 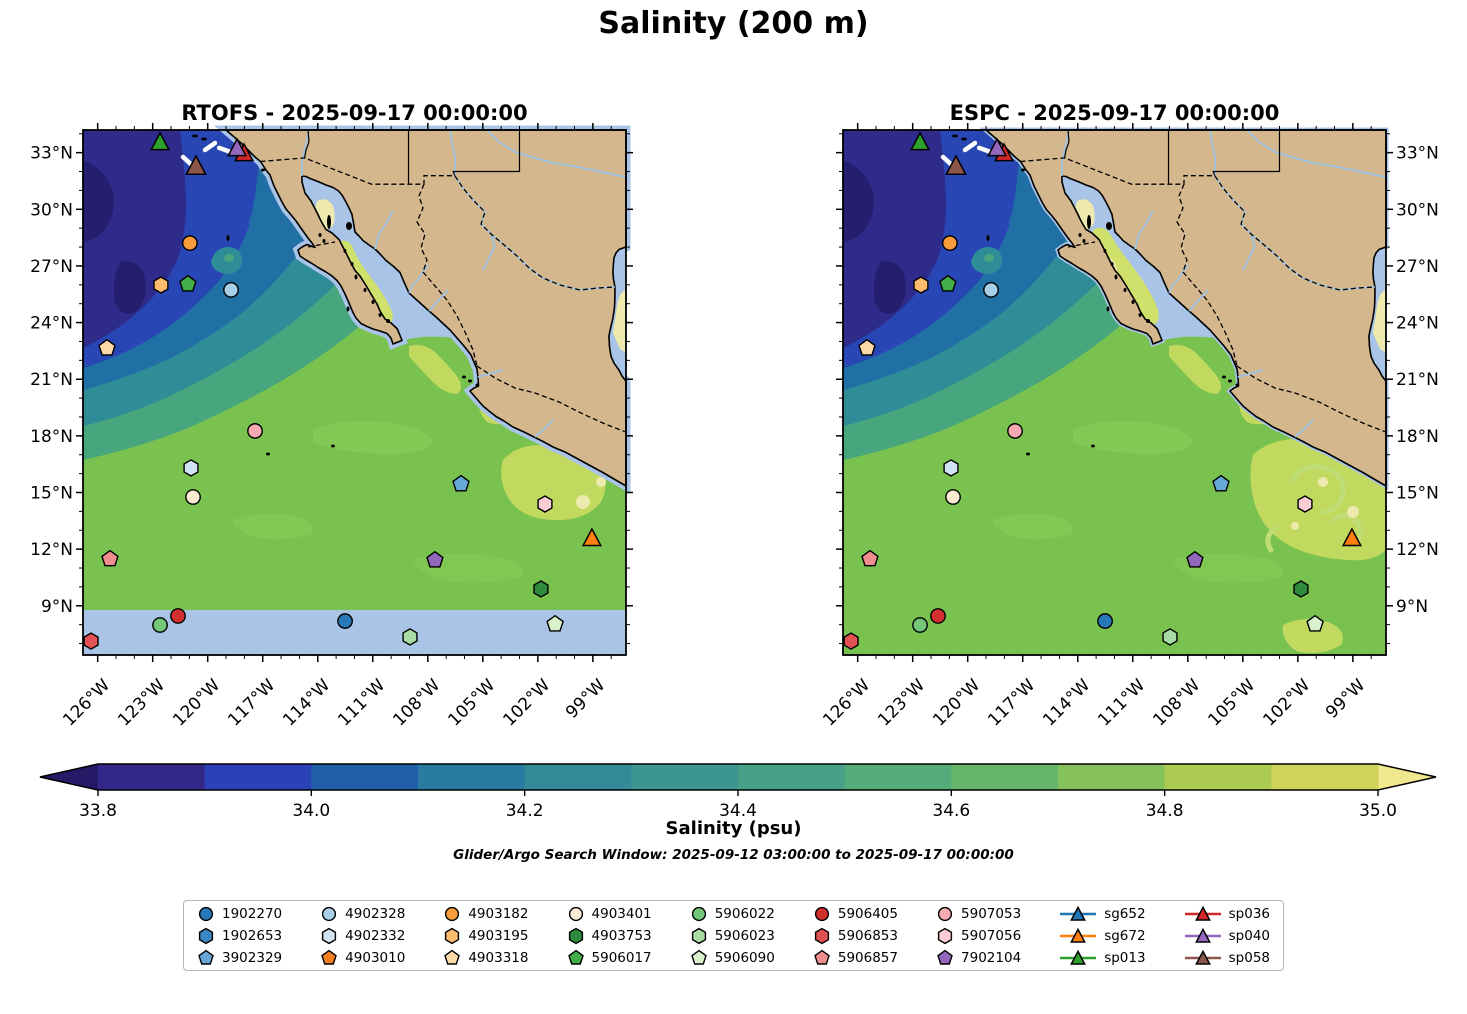 What do you see at coordinates (485, 957) in the screenshot?
I see `legend-entry-4903318: 4903318` at bounding box center [485, 957].